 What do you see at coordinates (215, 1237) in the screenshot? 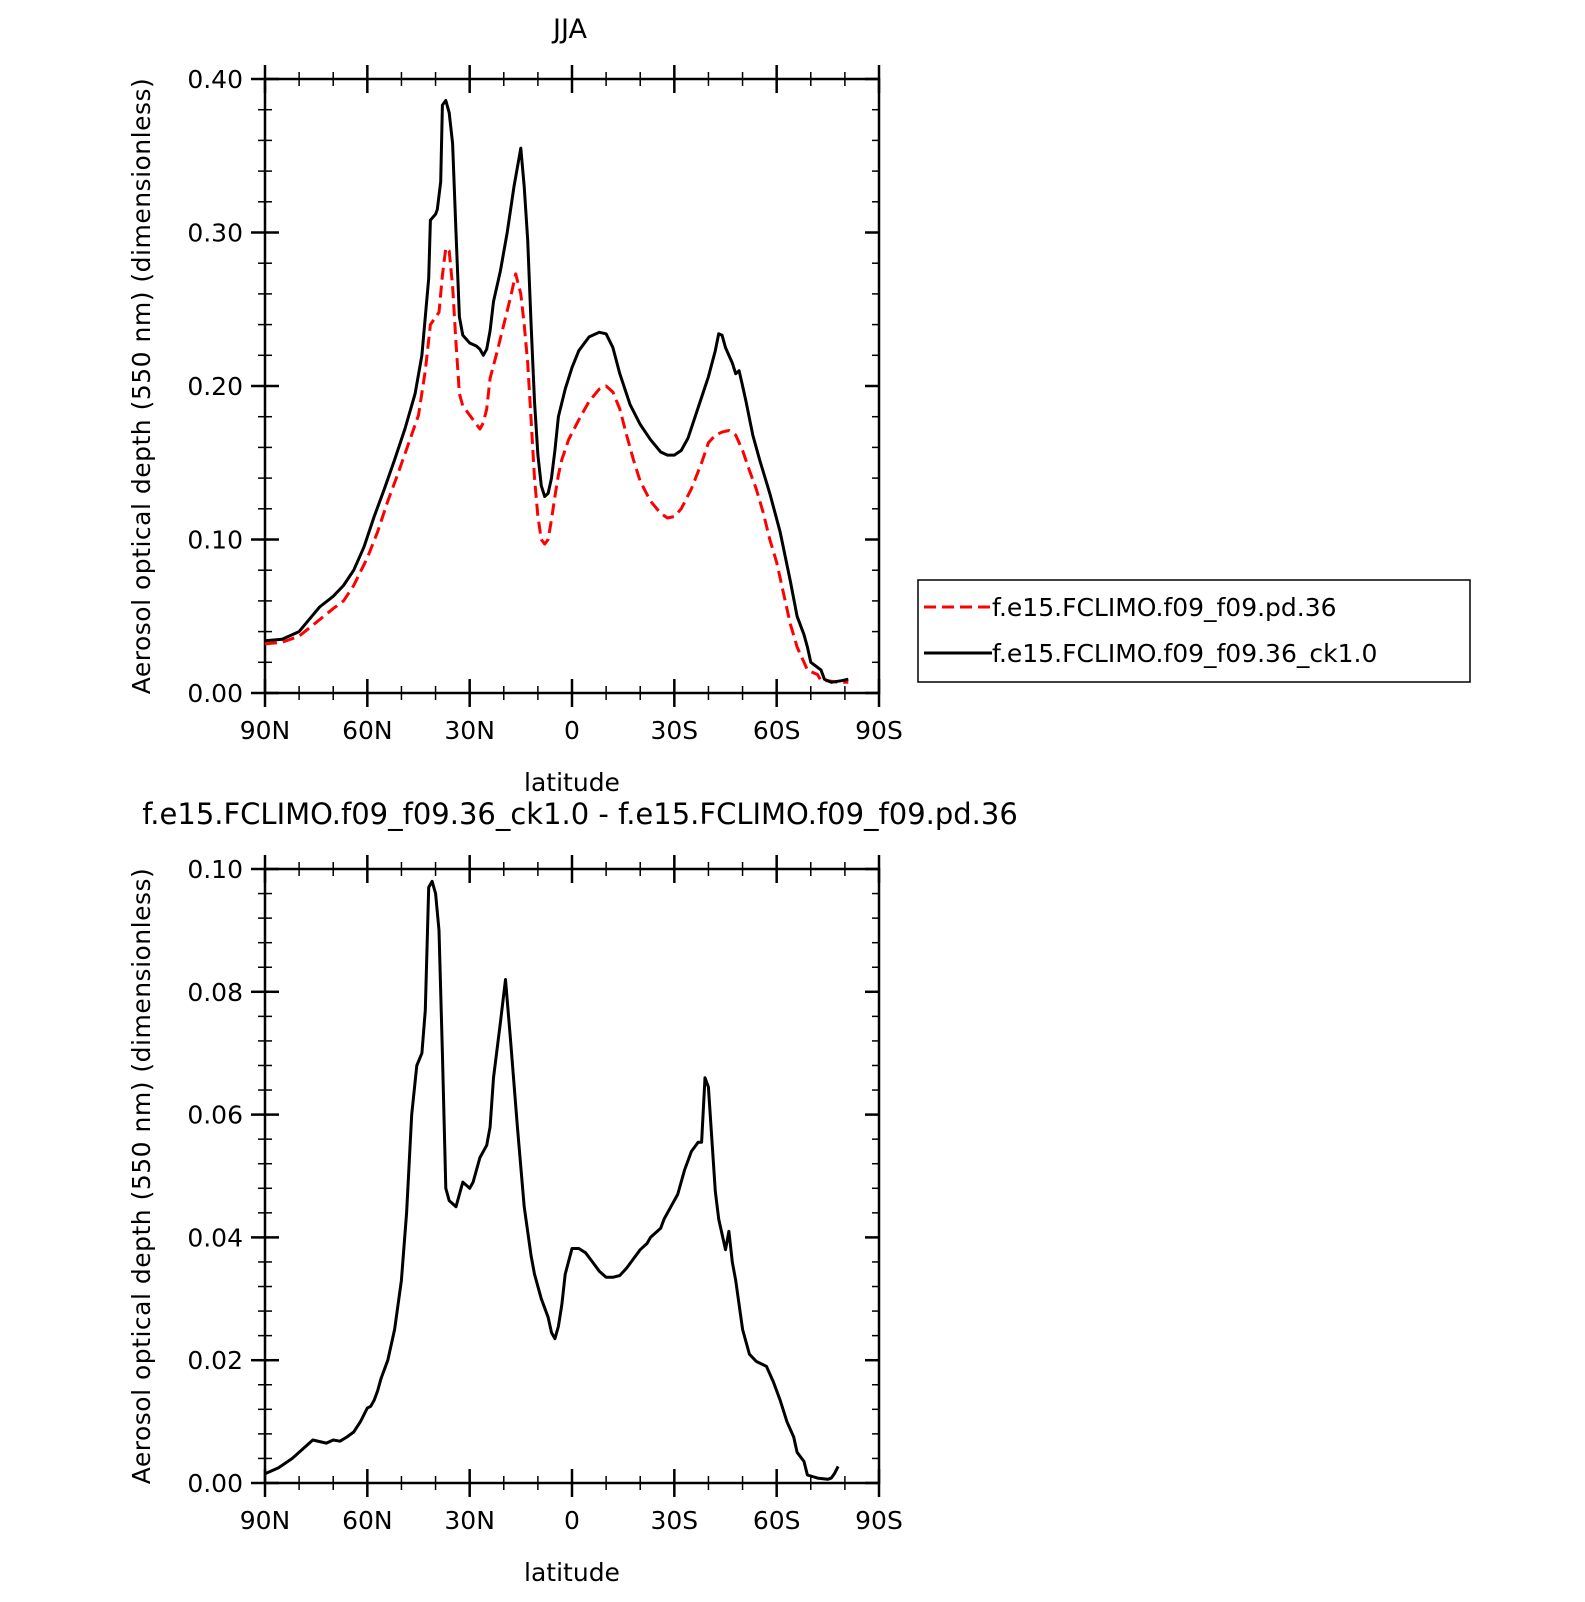
I see `y-tick-label: 0.04` at bounding box center [215, 1237].